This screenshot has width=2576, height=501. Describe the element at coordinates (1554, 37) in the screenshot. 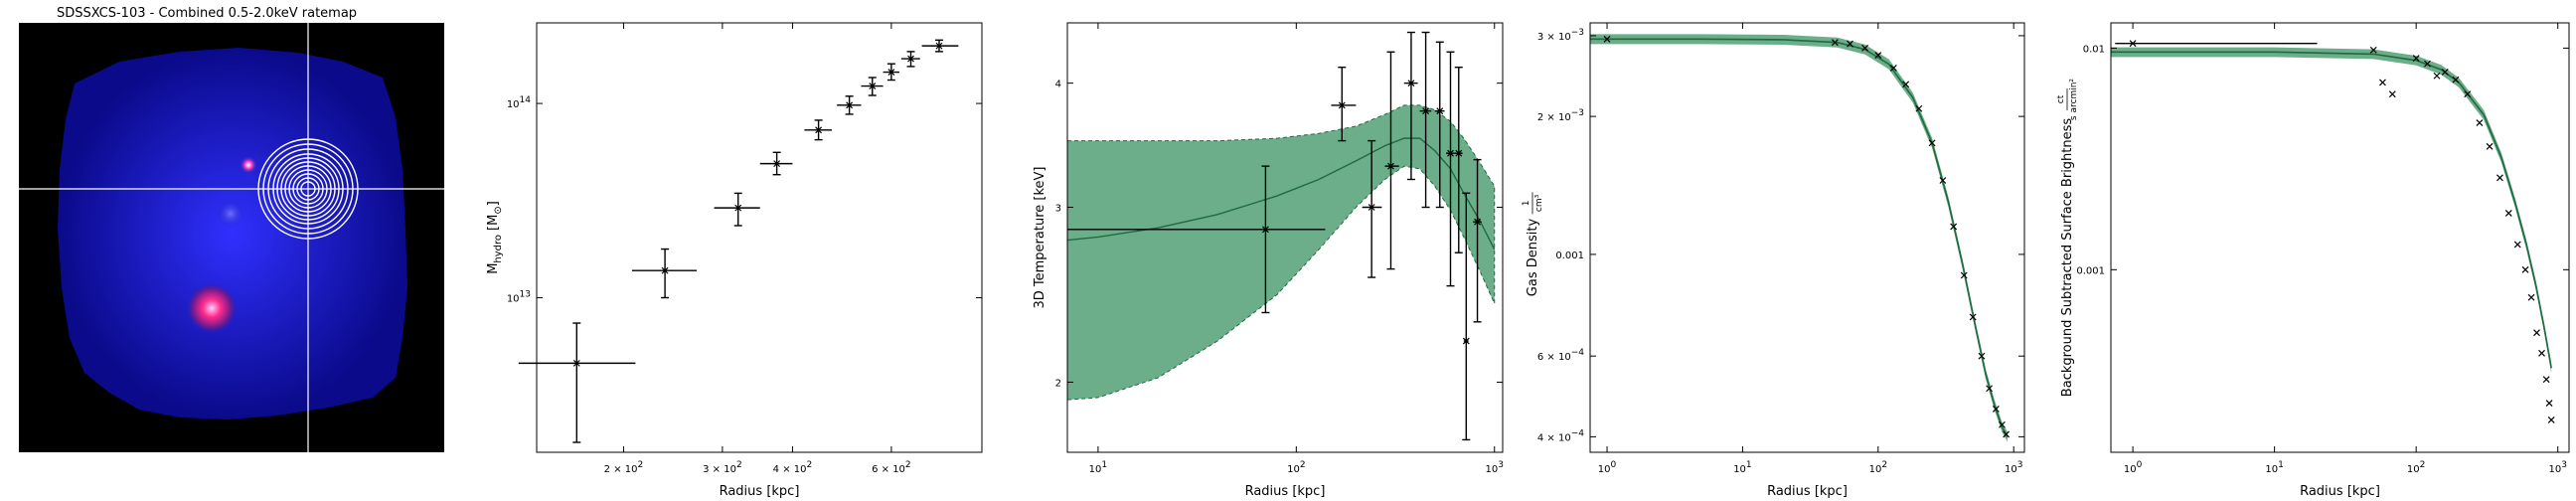

I see `y-tick-label-base: 3 × 10` at that location.